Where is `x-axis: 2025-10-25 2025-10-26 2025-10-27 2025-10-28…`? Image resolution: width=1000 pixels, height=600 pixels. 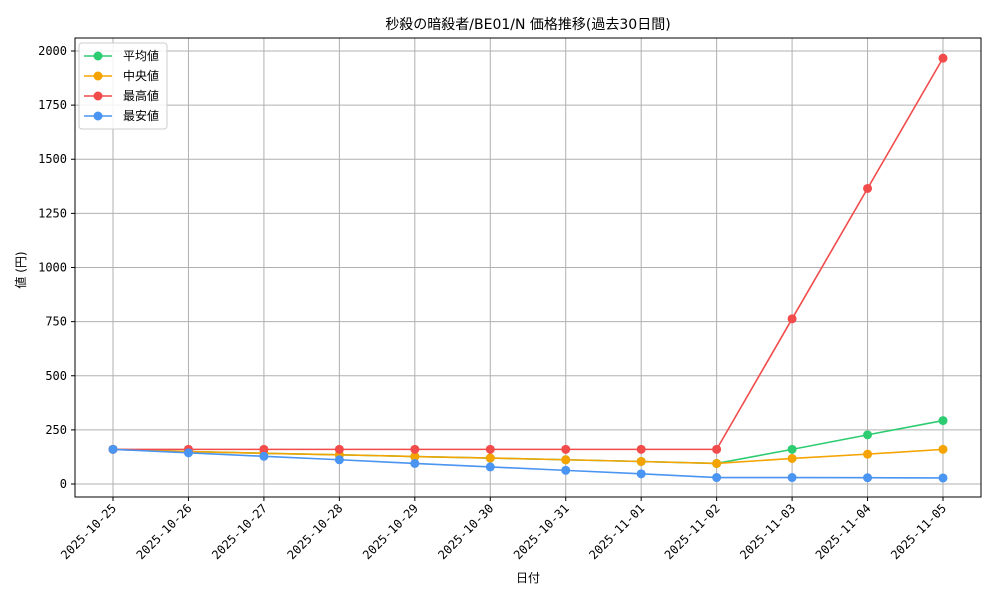 x-axis: 2025-10-25 2025-10-26 2025-10-27 2025-10-28… is located at coordinates (503, 529).